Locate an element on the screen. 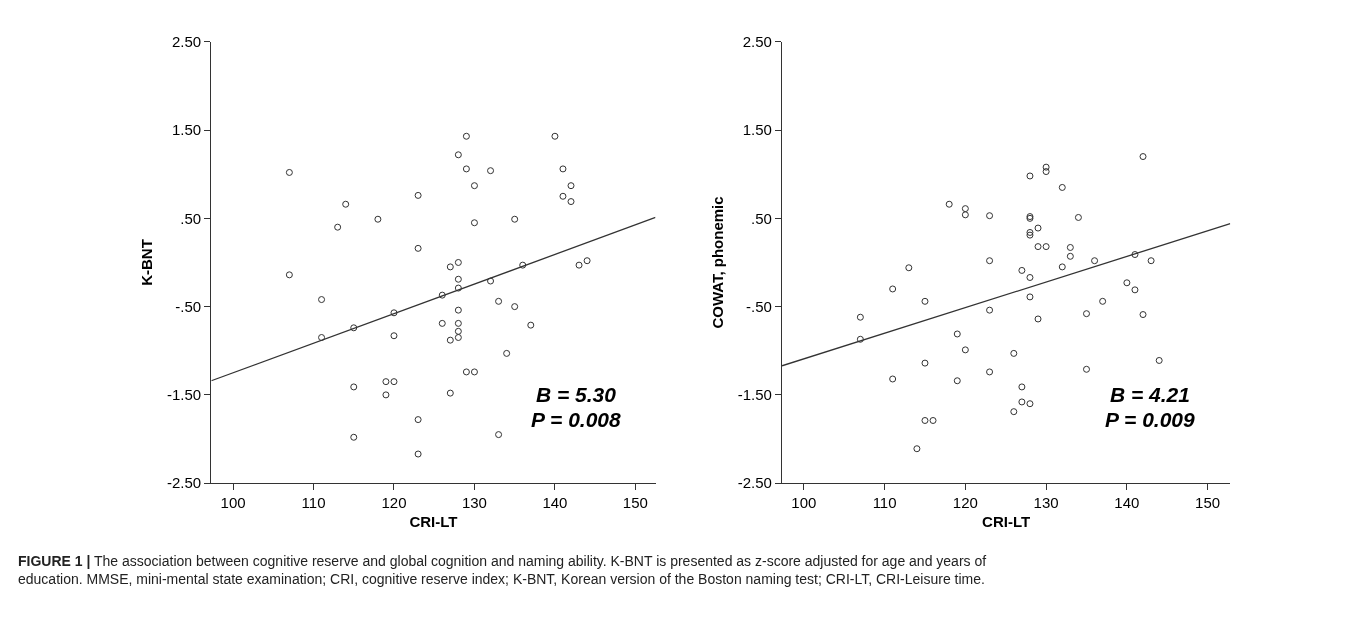 The width and height of the screenshot is (1346, 636). annotation: P = 0.008 is located at coordinates (576, 419).